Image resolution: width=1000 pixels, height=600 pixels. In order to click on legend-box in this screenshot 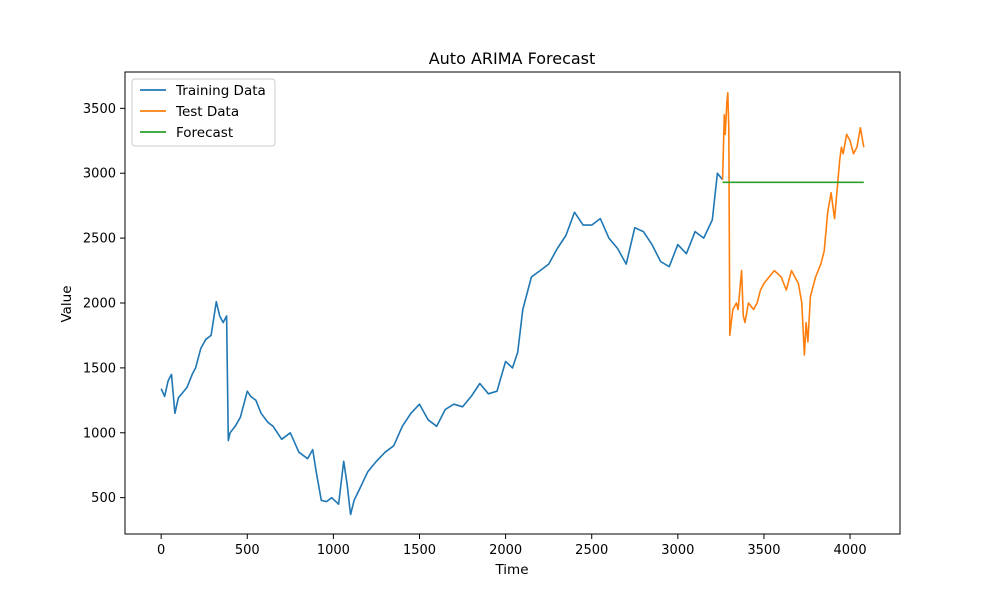, I will do `click(203, 112)`.